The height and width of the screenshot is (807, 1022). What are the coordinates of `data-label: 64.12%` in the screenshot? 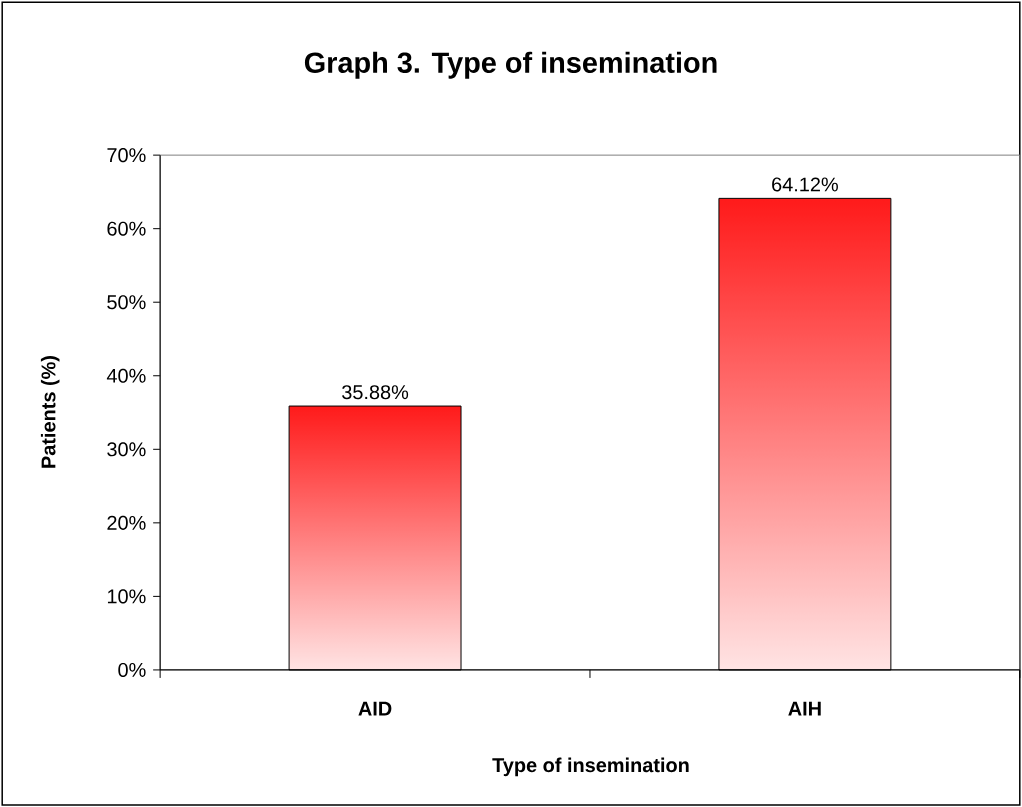 It's located at (805, 184).